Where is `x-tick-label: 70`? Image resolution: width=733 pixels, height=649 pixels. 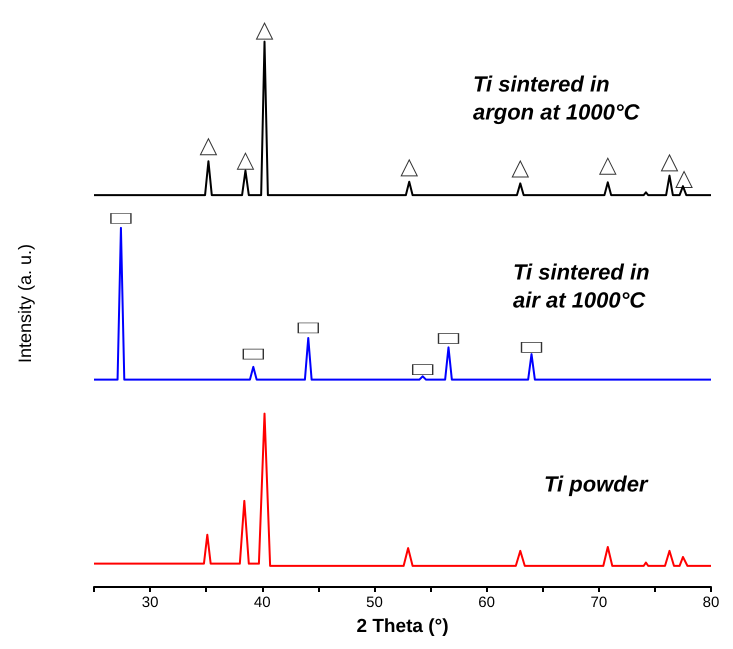 x-tick-label: 70 is located at coordinates (599, 602).